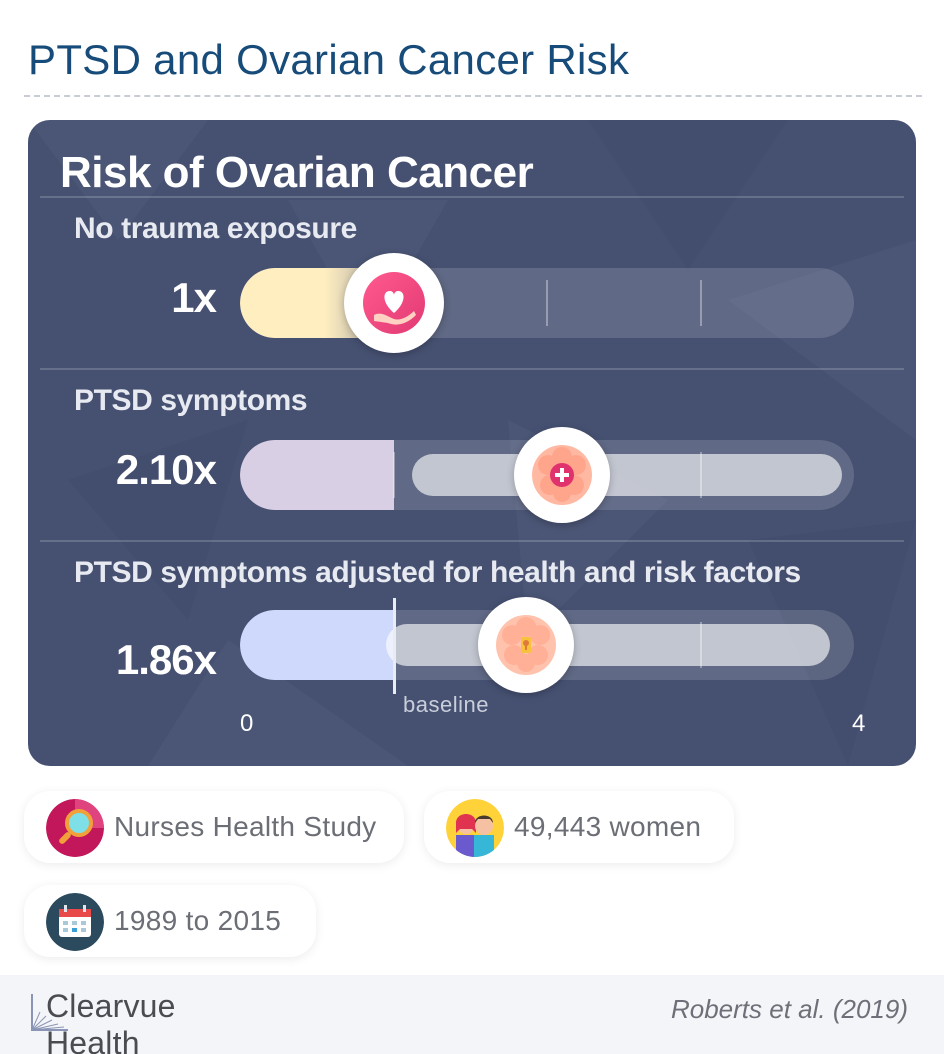  I want to click on bar-track-ptsd-adjusted, so click(547, 645).